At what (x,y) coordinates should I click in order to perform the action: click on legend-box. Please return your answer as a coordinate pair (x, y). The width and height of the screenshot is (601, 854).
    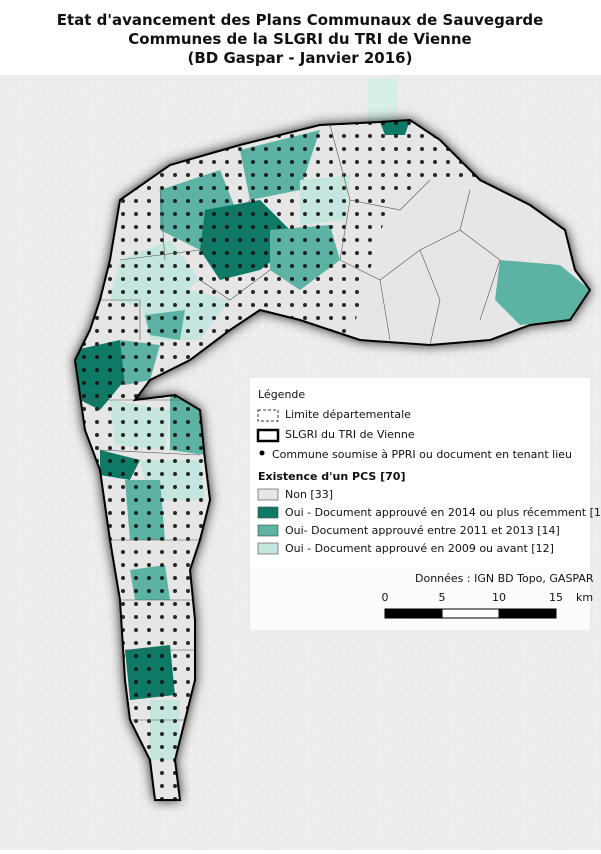
    Looking at the image, I should click on (420, 473).